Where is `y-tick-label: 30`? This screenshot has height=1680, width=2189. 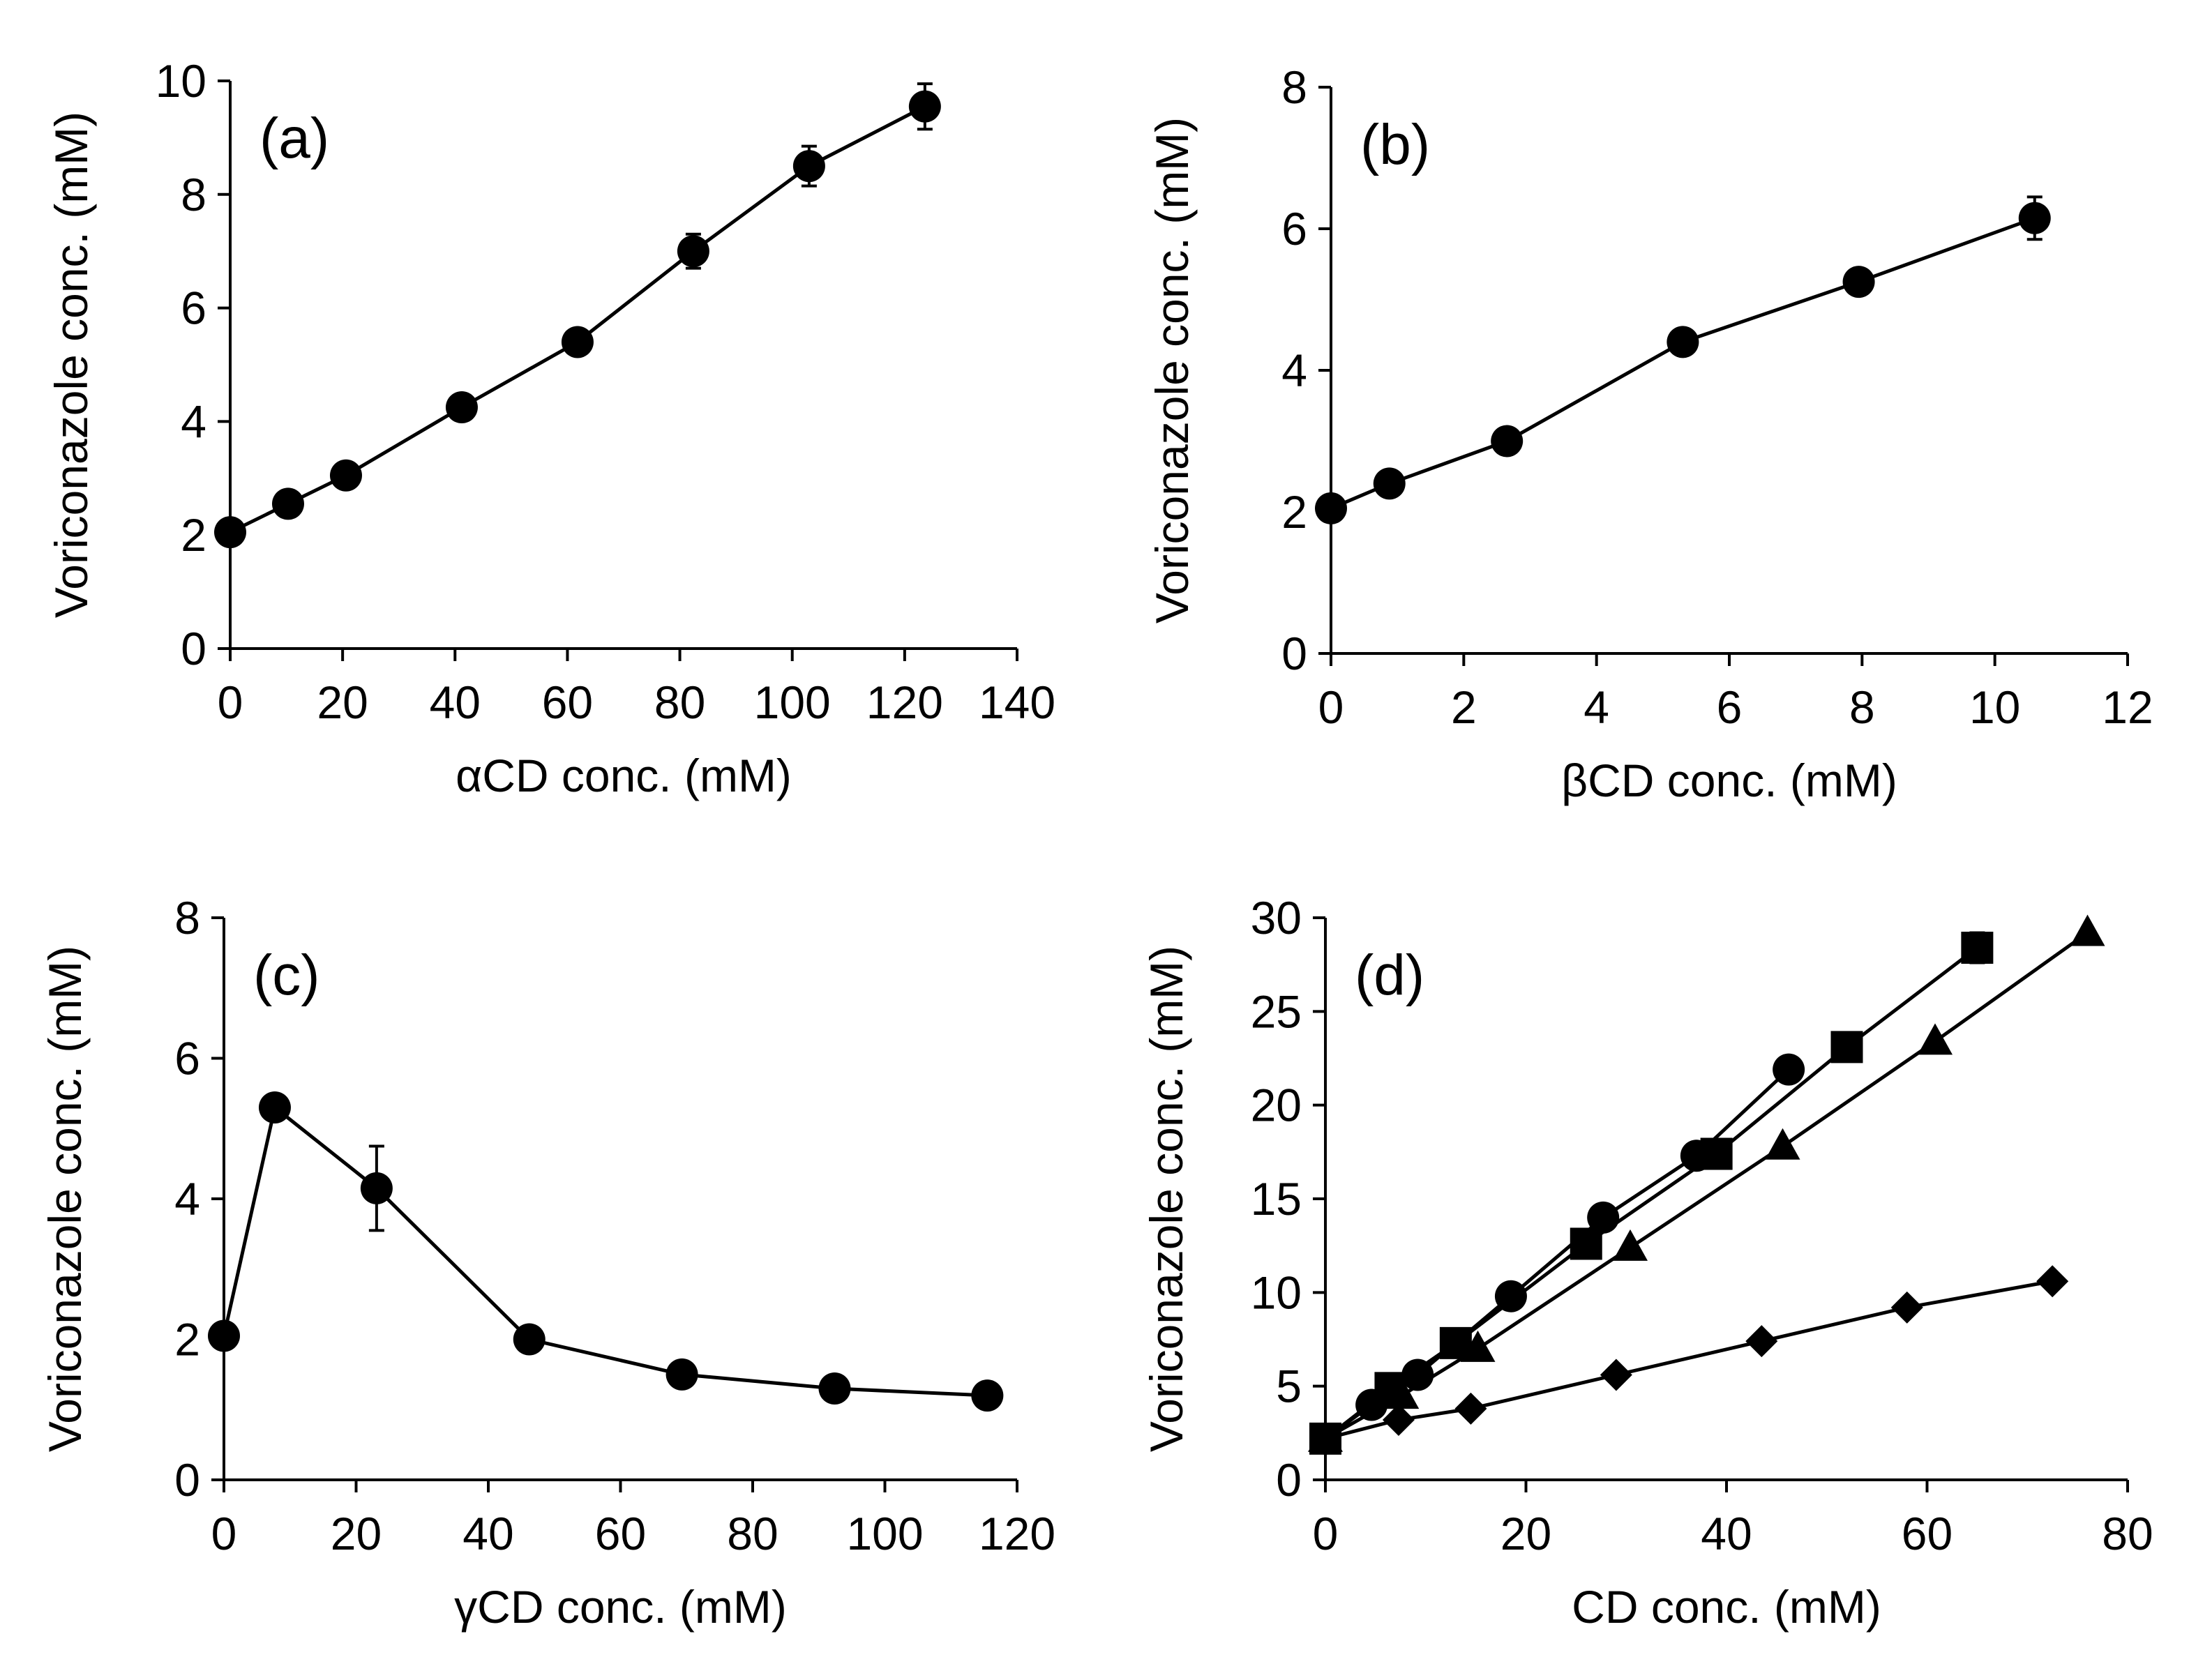
y-tick-label: 30 is located at coordinates (1276, 918).